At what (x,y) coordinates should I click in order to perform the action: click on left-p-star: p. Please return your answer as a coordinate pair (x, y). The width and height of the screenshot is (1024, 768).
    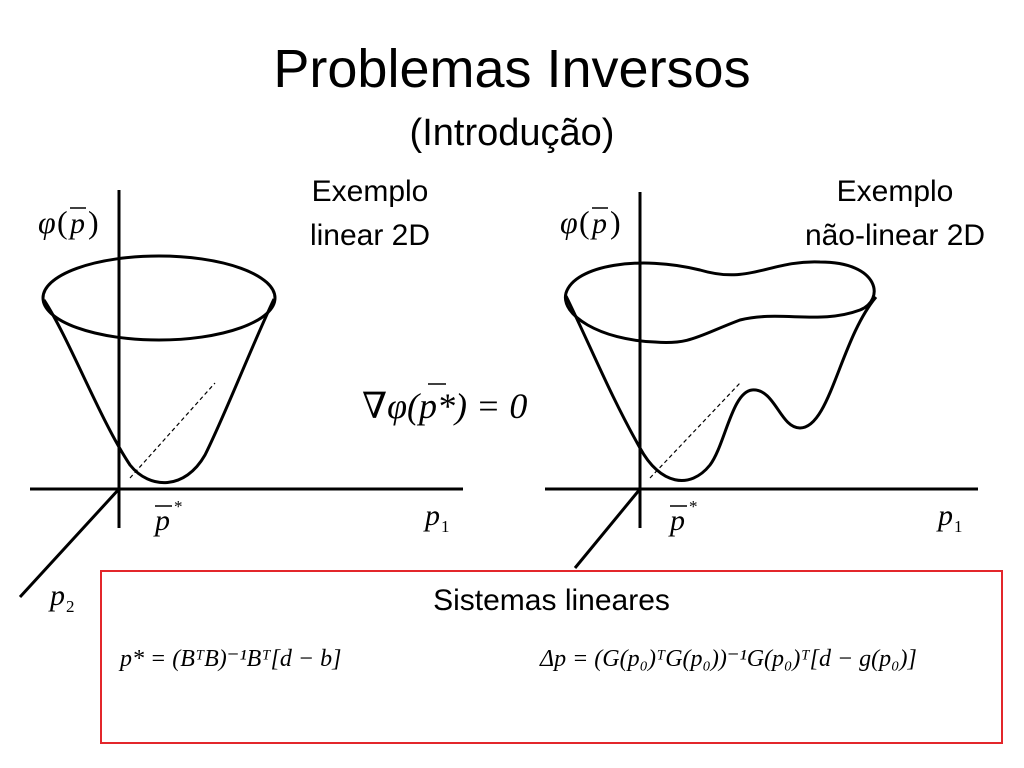
    Looking at the image, I should click on (161, 520).